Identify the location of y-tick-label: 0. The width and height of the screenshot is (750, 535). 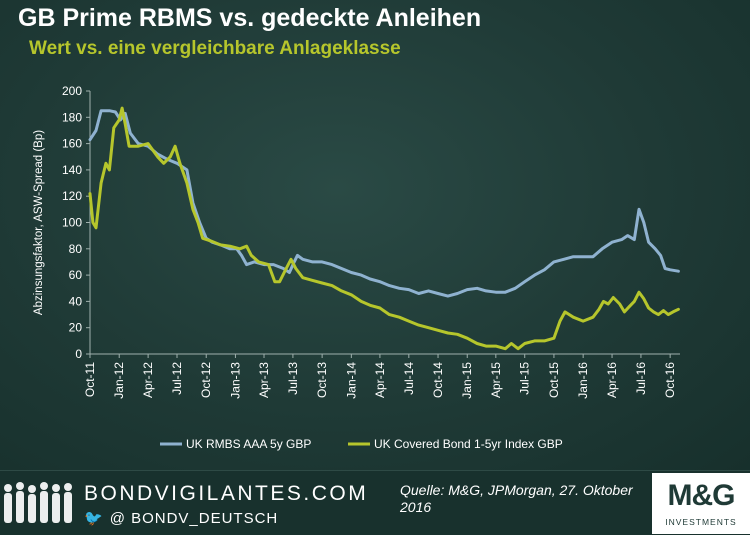
(78, 354).